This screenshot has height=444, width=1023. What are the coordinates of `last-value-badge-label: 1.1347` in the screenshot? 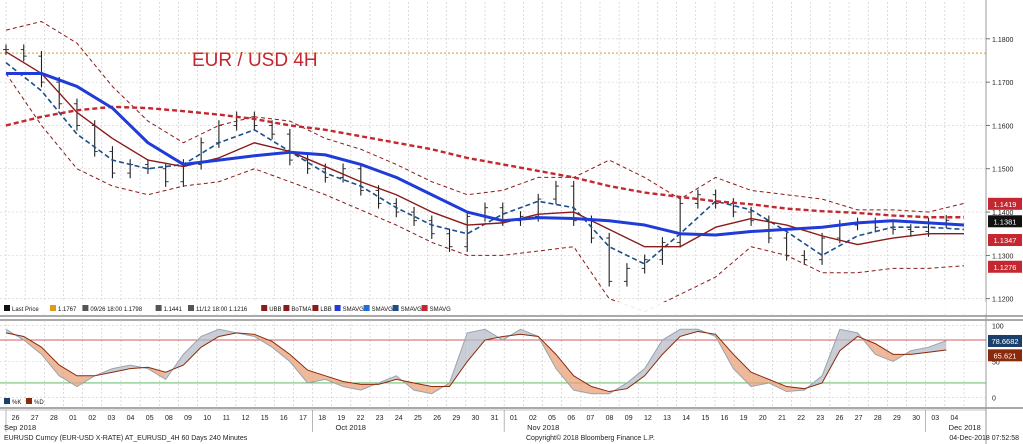 It's located at (1005, 240).